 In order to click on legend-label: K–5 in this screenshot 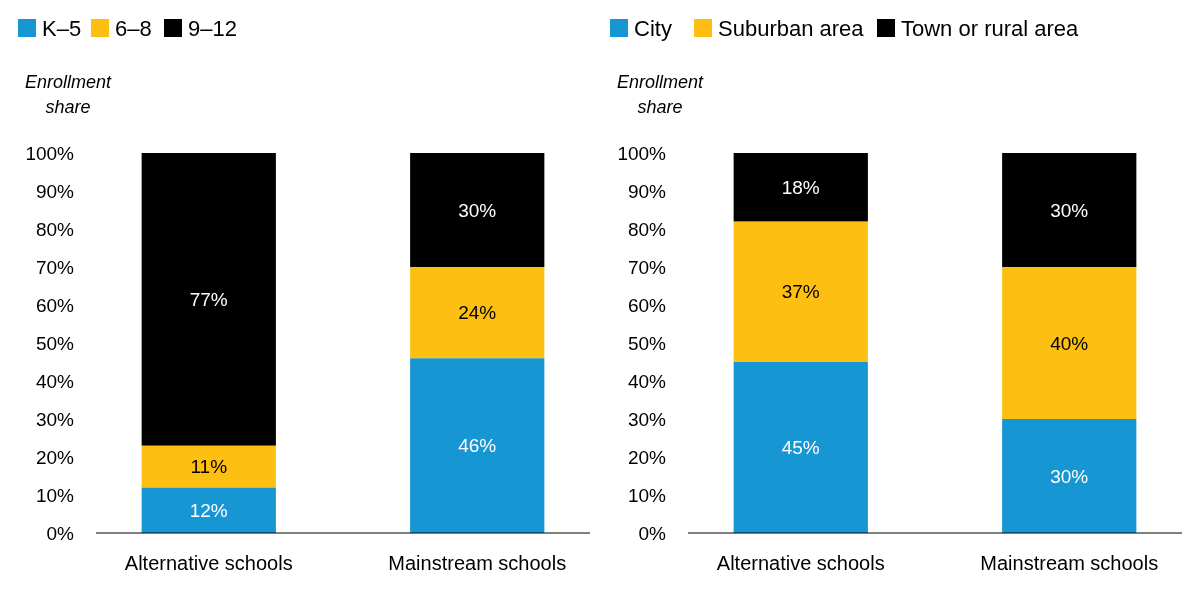, I will do `click(62, 28)`.